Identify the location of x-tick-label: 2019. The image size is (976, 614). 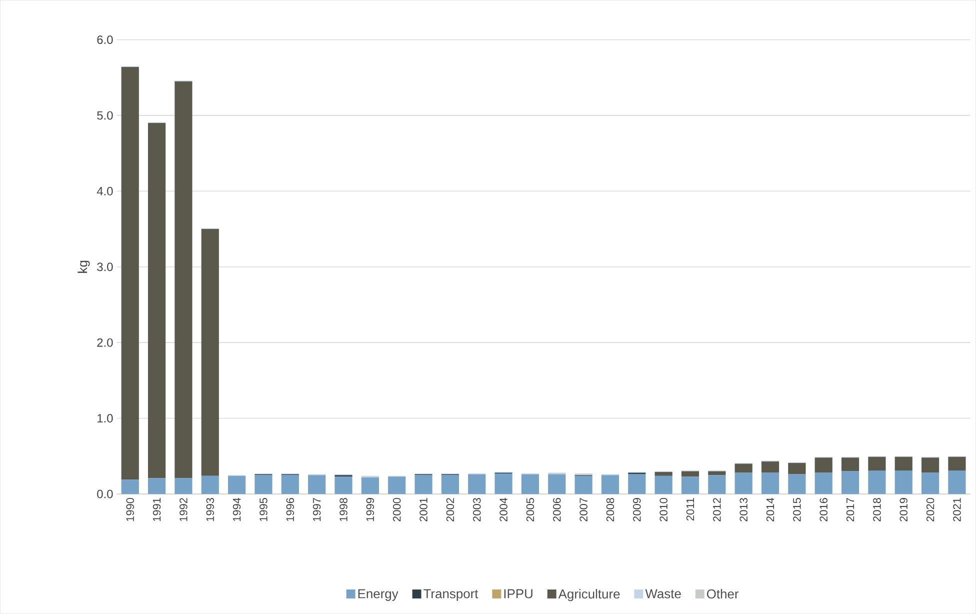
(904, 510).